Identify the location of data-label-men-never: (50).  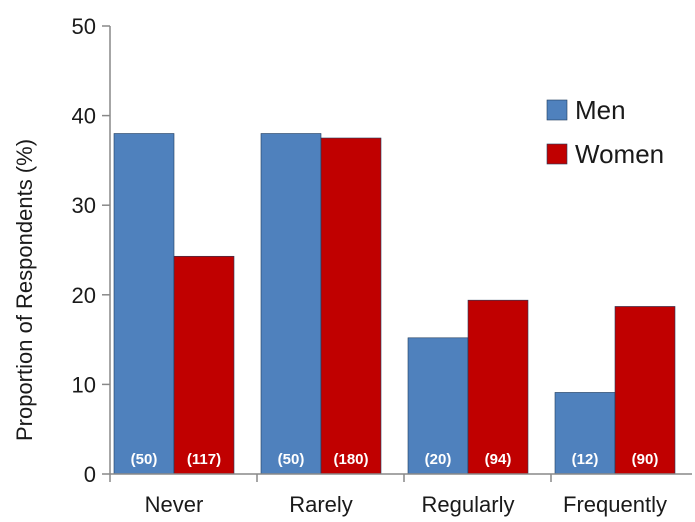
(144, 459).